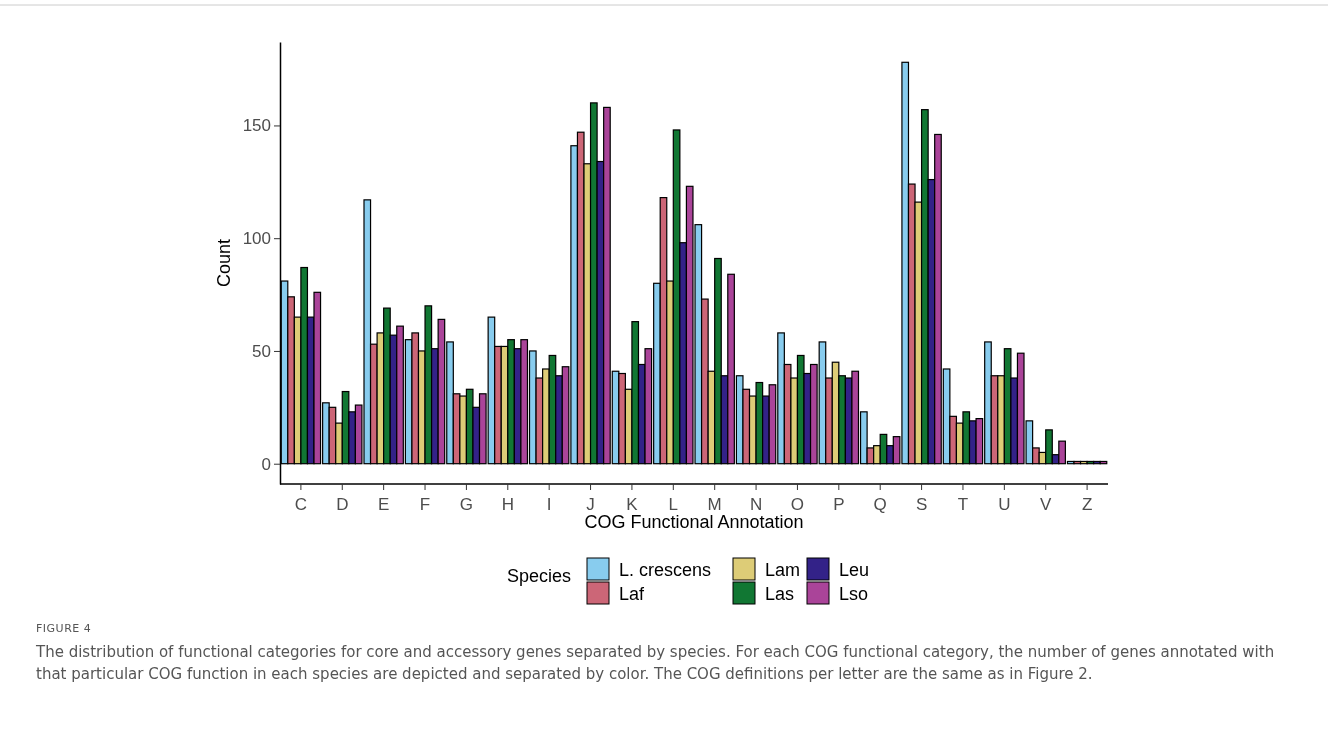  I want to click on y-axis-title: Count, so click(224, 263).